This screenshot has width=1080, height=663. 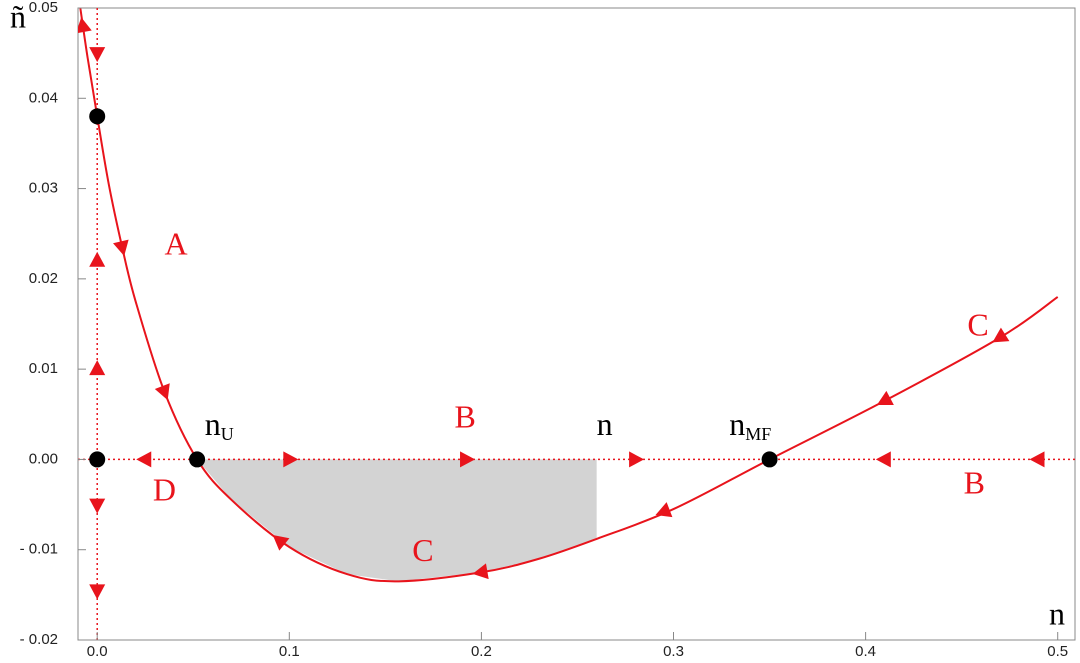 What do you see at coordinates (227, 434) in the screenshot?
I see `annotation-subscript: U` at bounding box center [227, 434].